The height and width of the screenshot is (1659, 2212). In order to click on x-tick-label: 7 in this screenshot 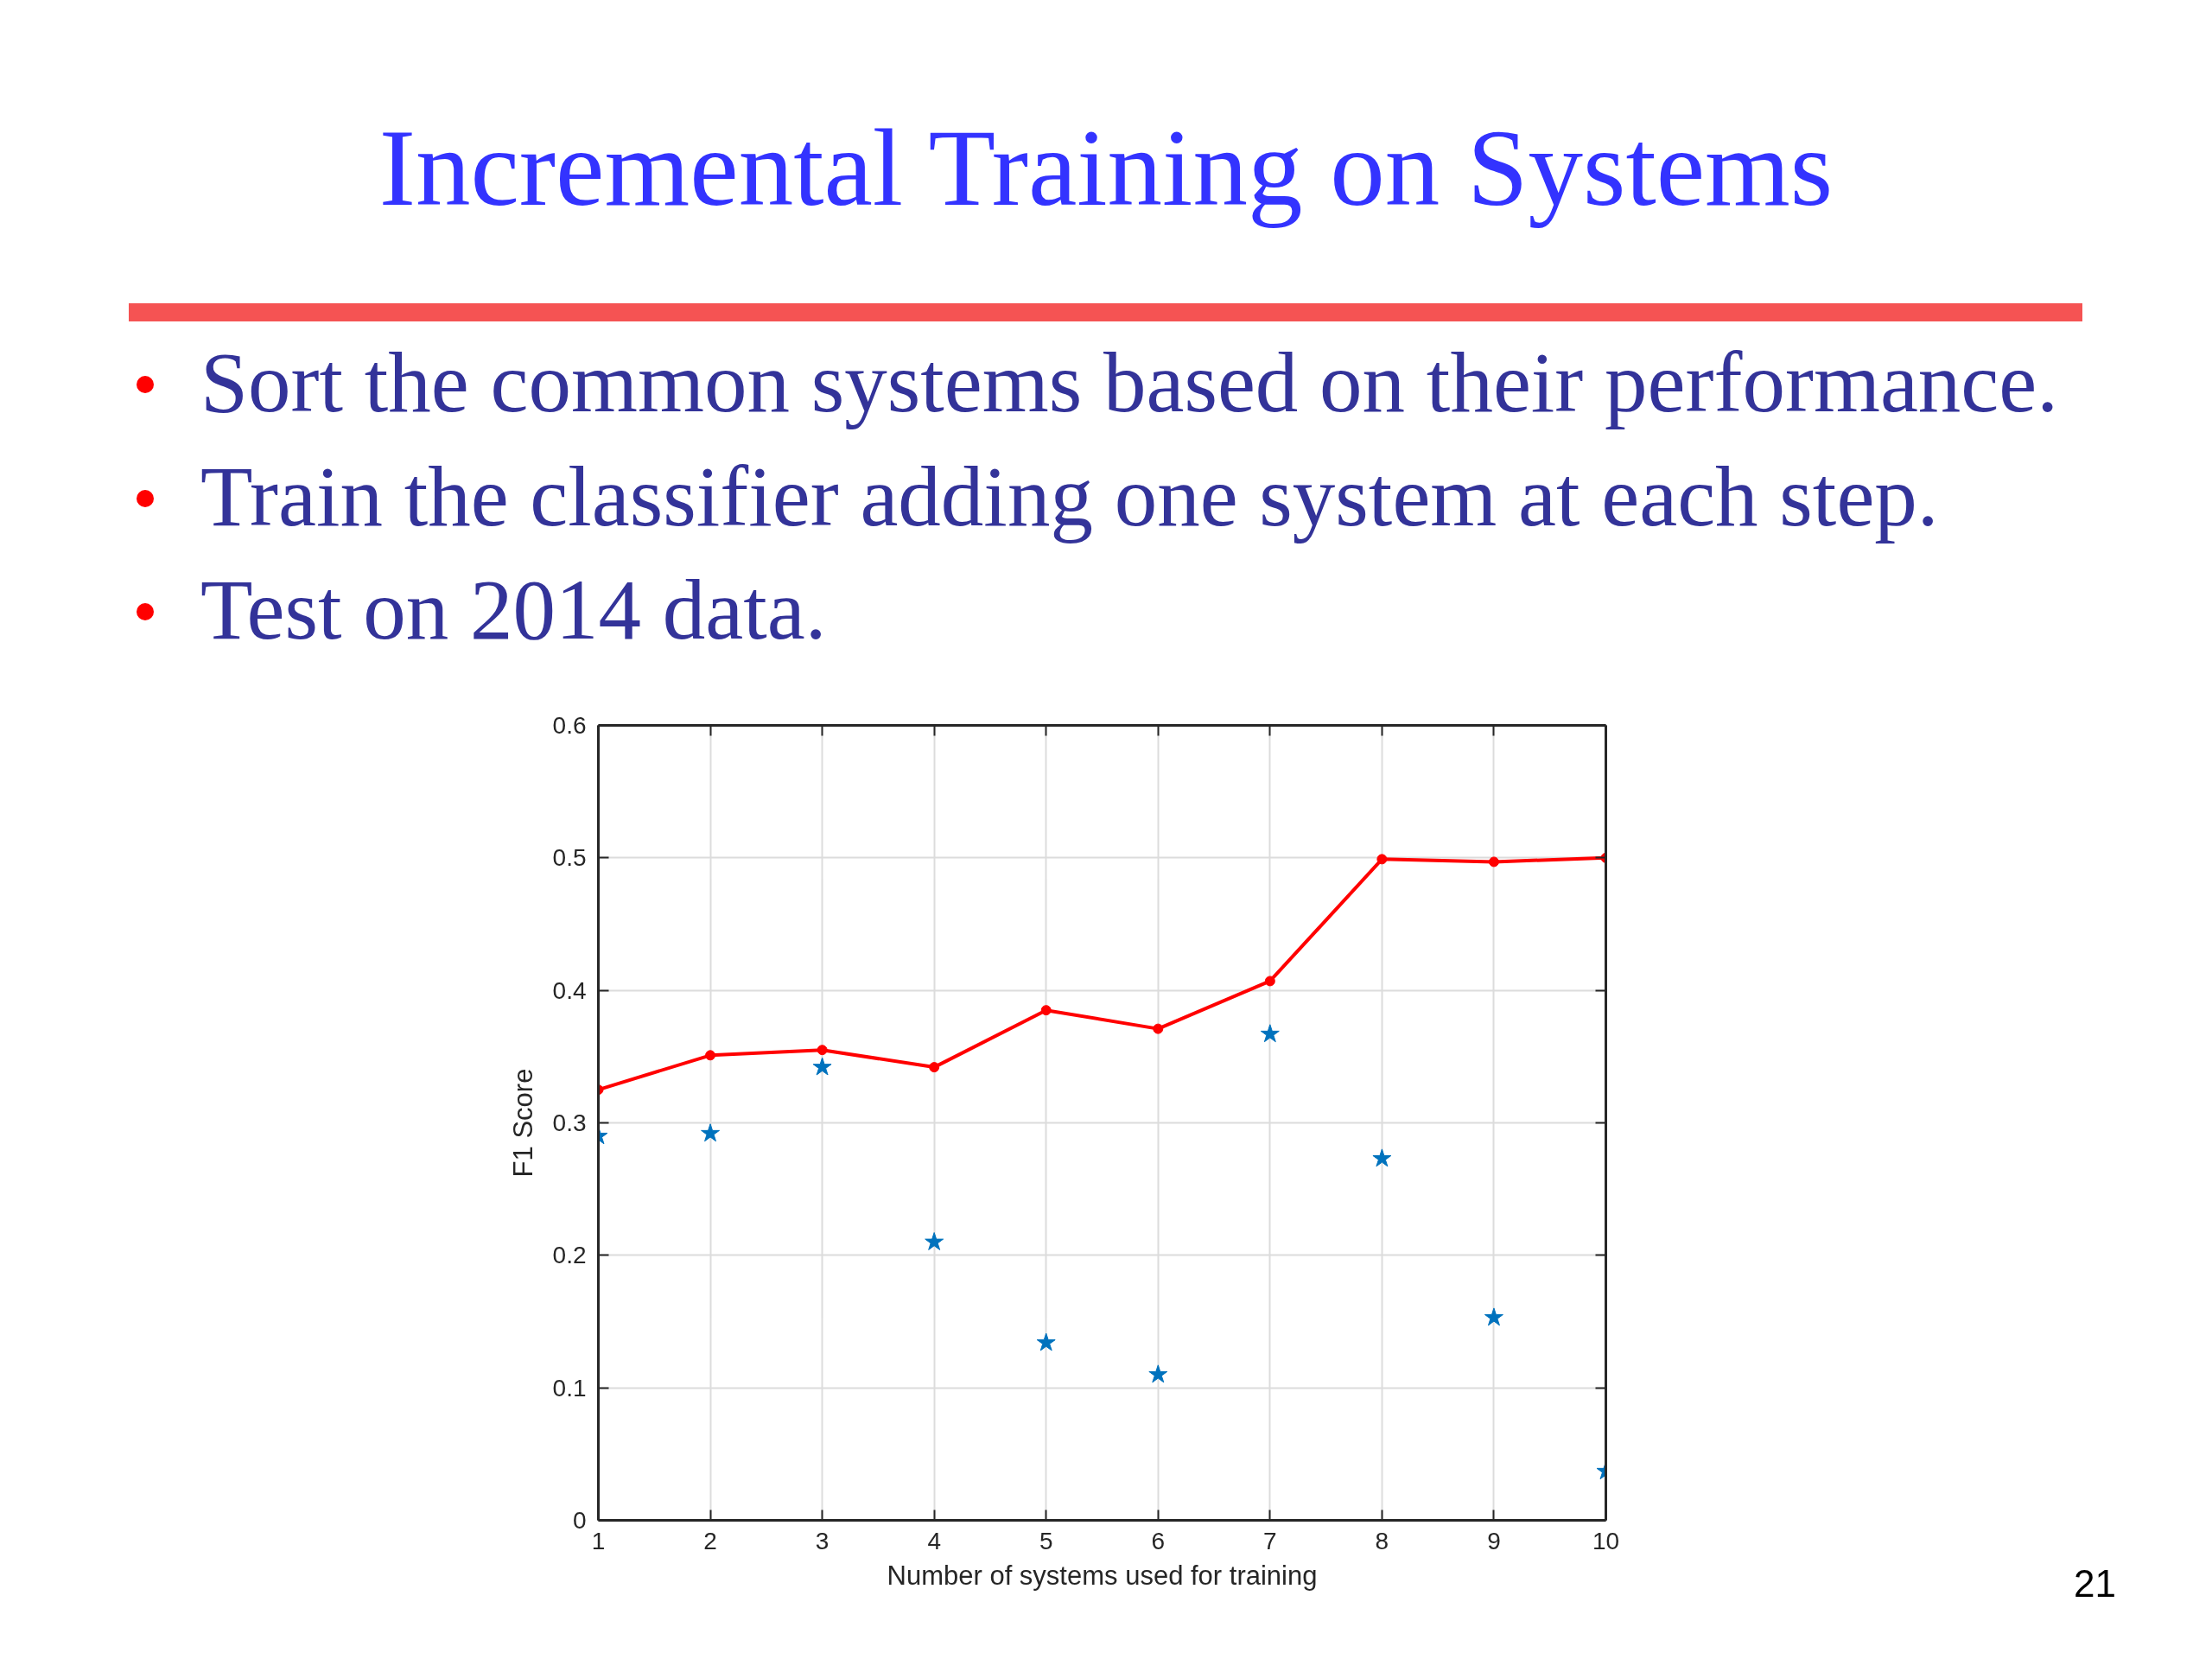, I will do `click(1270, 1540)`.